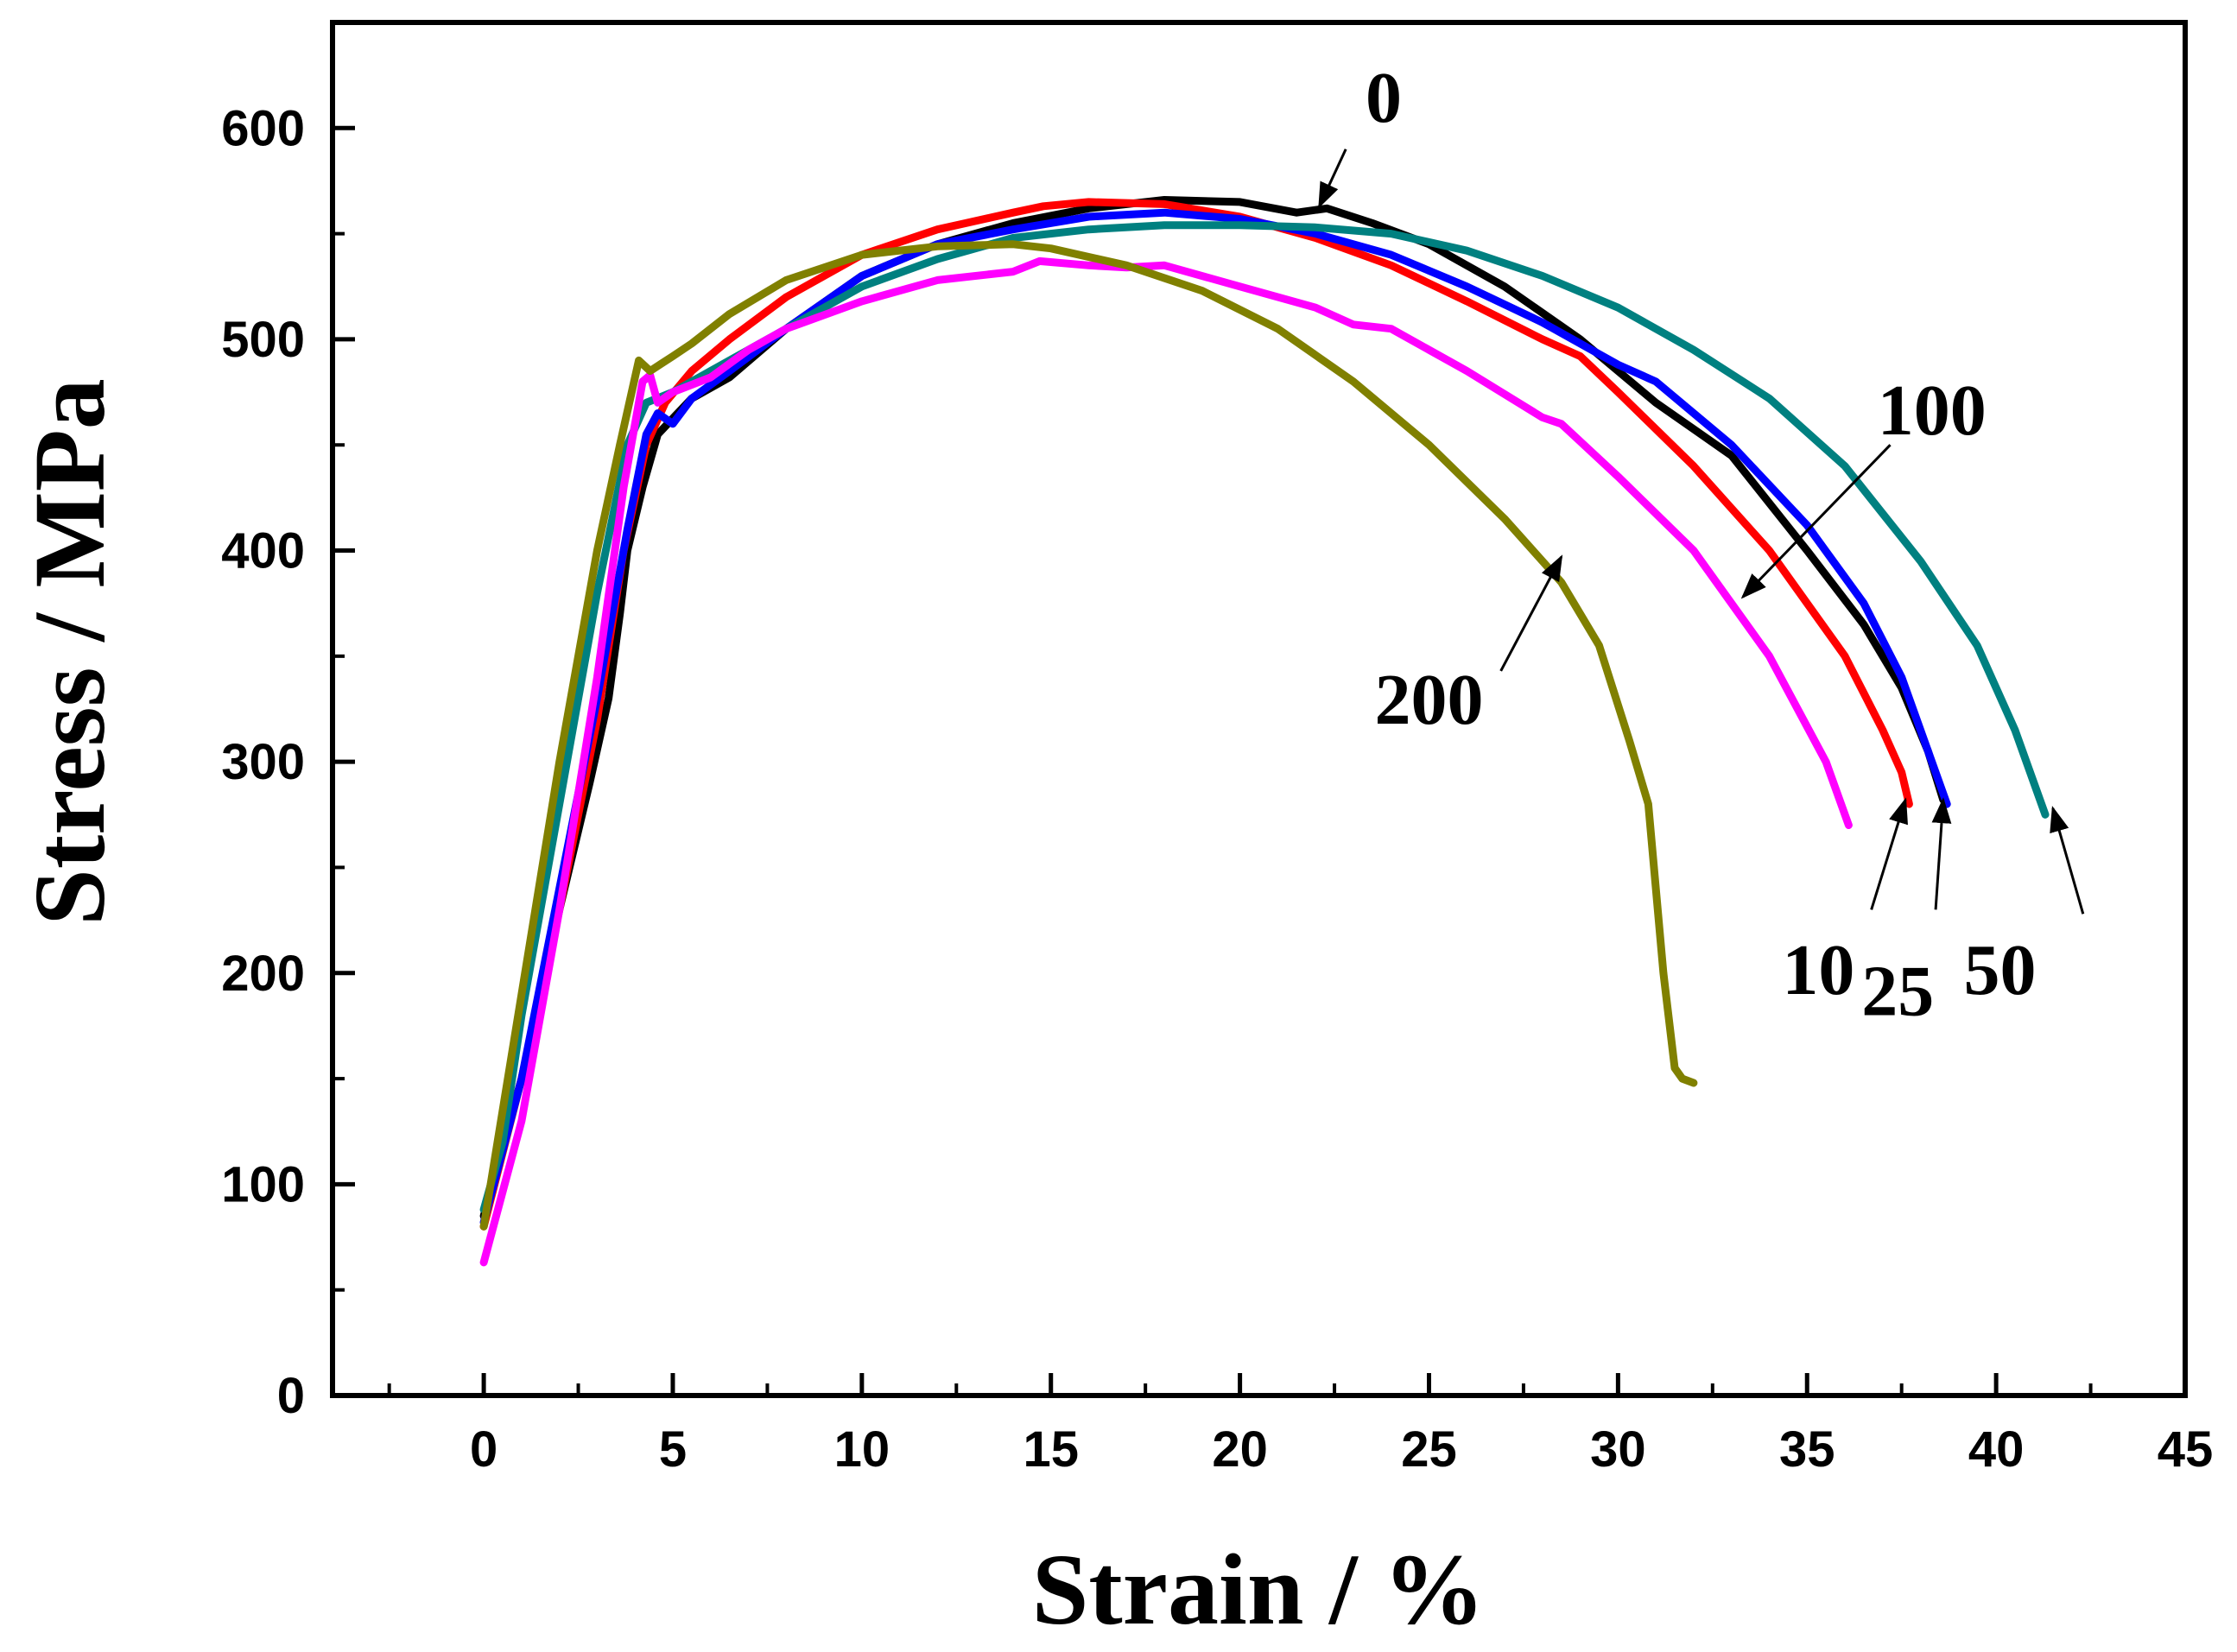 Image resolution: width=2237 pixels, height=1652 pixels. Describe the element at coordinates (263, 551) in the screenshot. I see `y-tick-label: 400` at that location.